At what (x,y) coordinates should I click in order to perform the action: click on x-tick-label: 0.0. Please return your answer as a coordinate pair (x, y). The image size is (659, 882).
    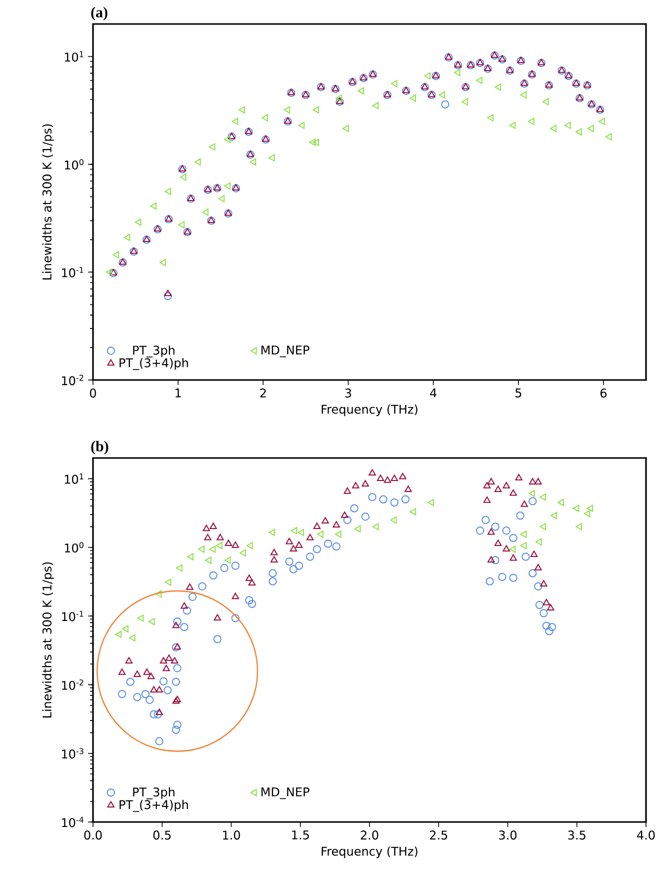
    Looking at the image, I should click on (93, 835).